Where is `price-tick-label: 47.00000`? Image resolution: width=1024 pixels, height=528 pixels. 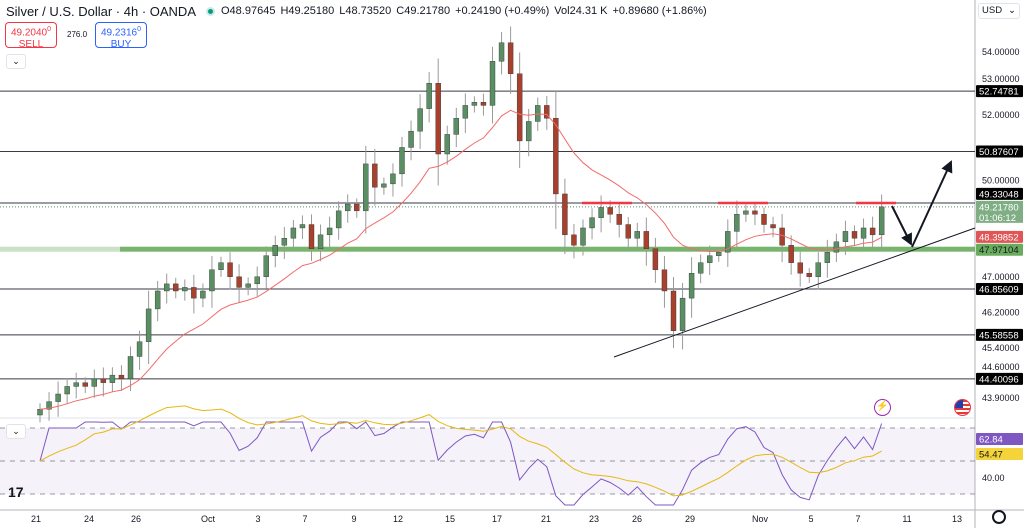 price-tick-label: 47.00000 is located at coordinates (1001, 277).